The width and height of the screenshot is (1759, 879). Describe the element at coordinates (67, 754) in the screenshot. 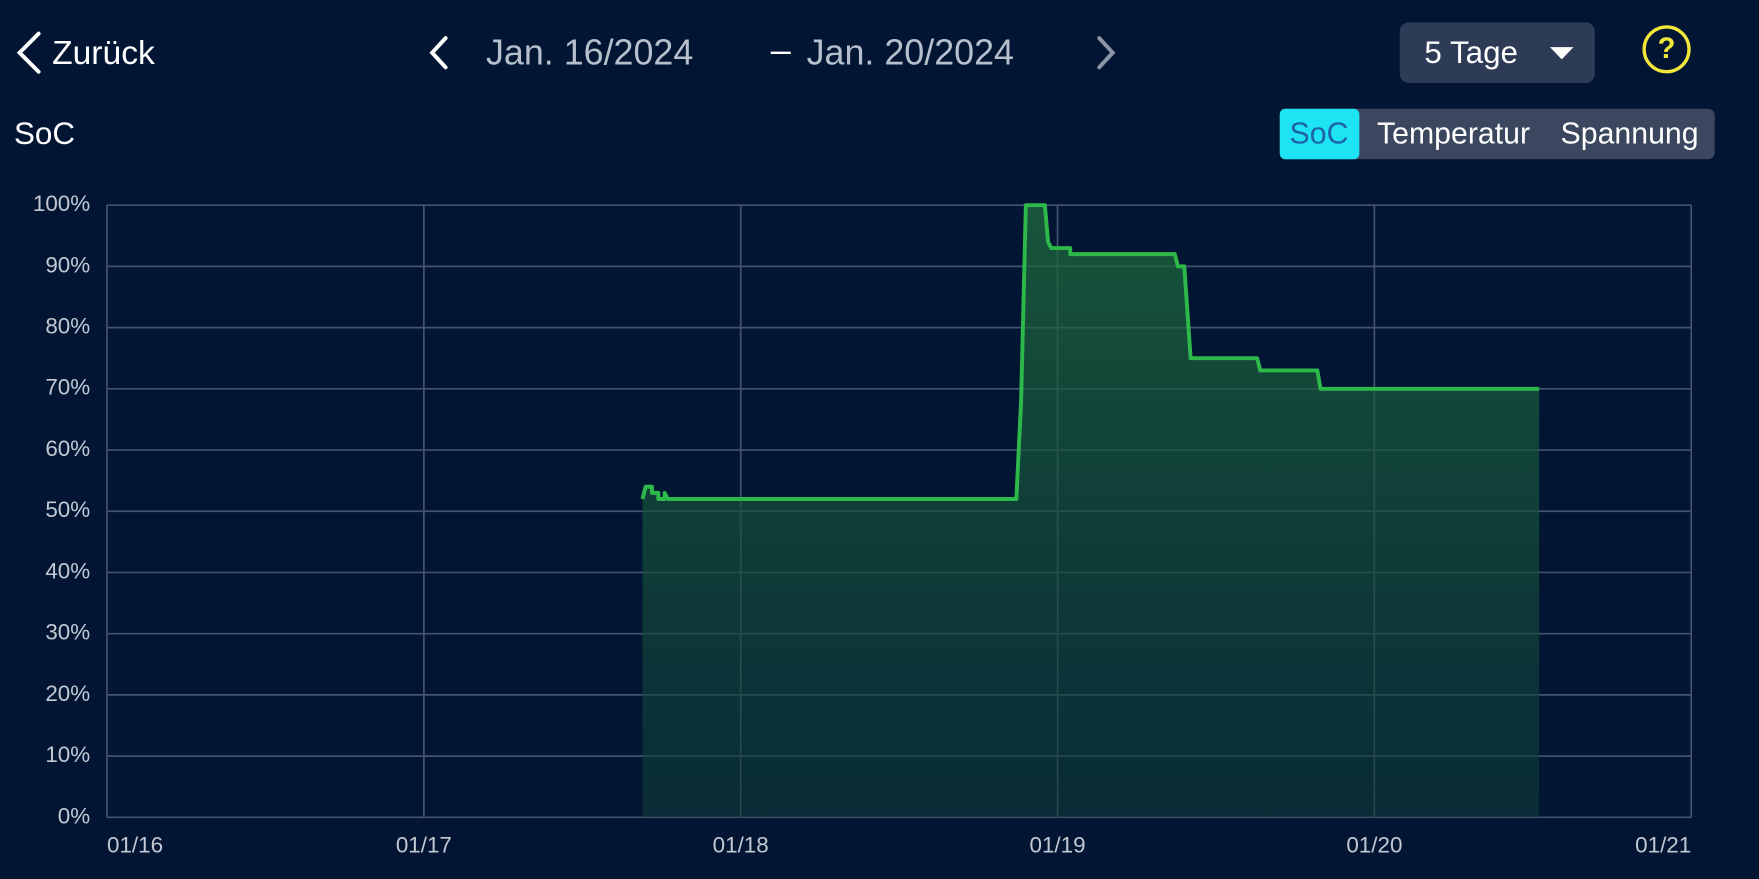

I see `y-tick-label: 10%` at that location.